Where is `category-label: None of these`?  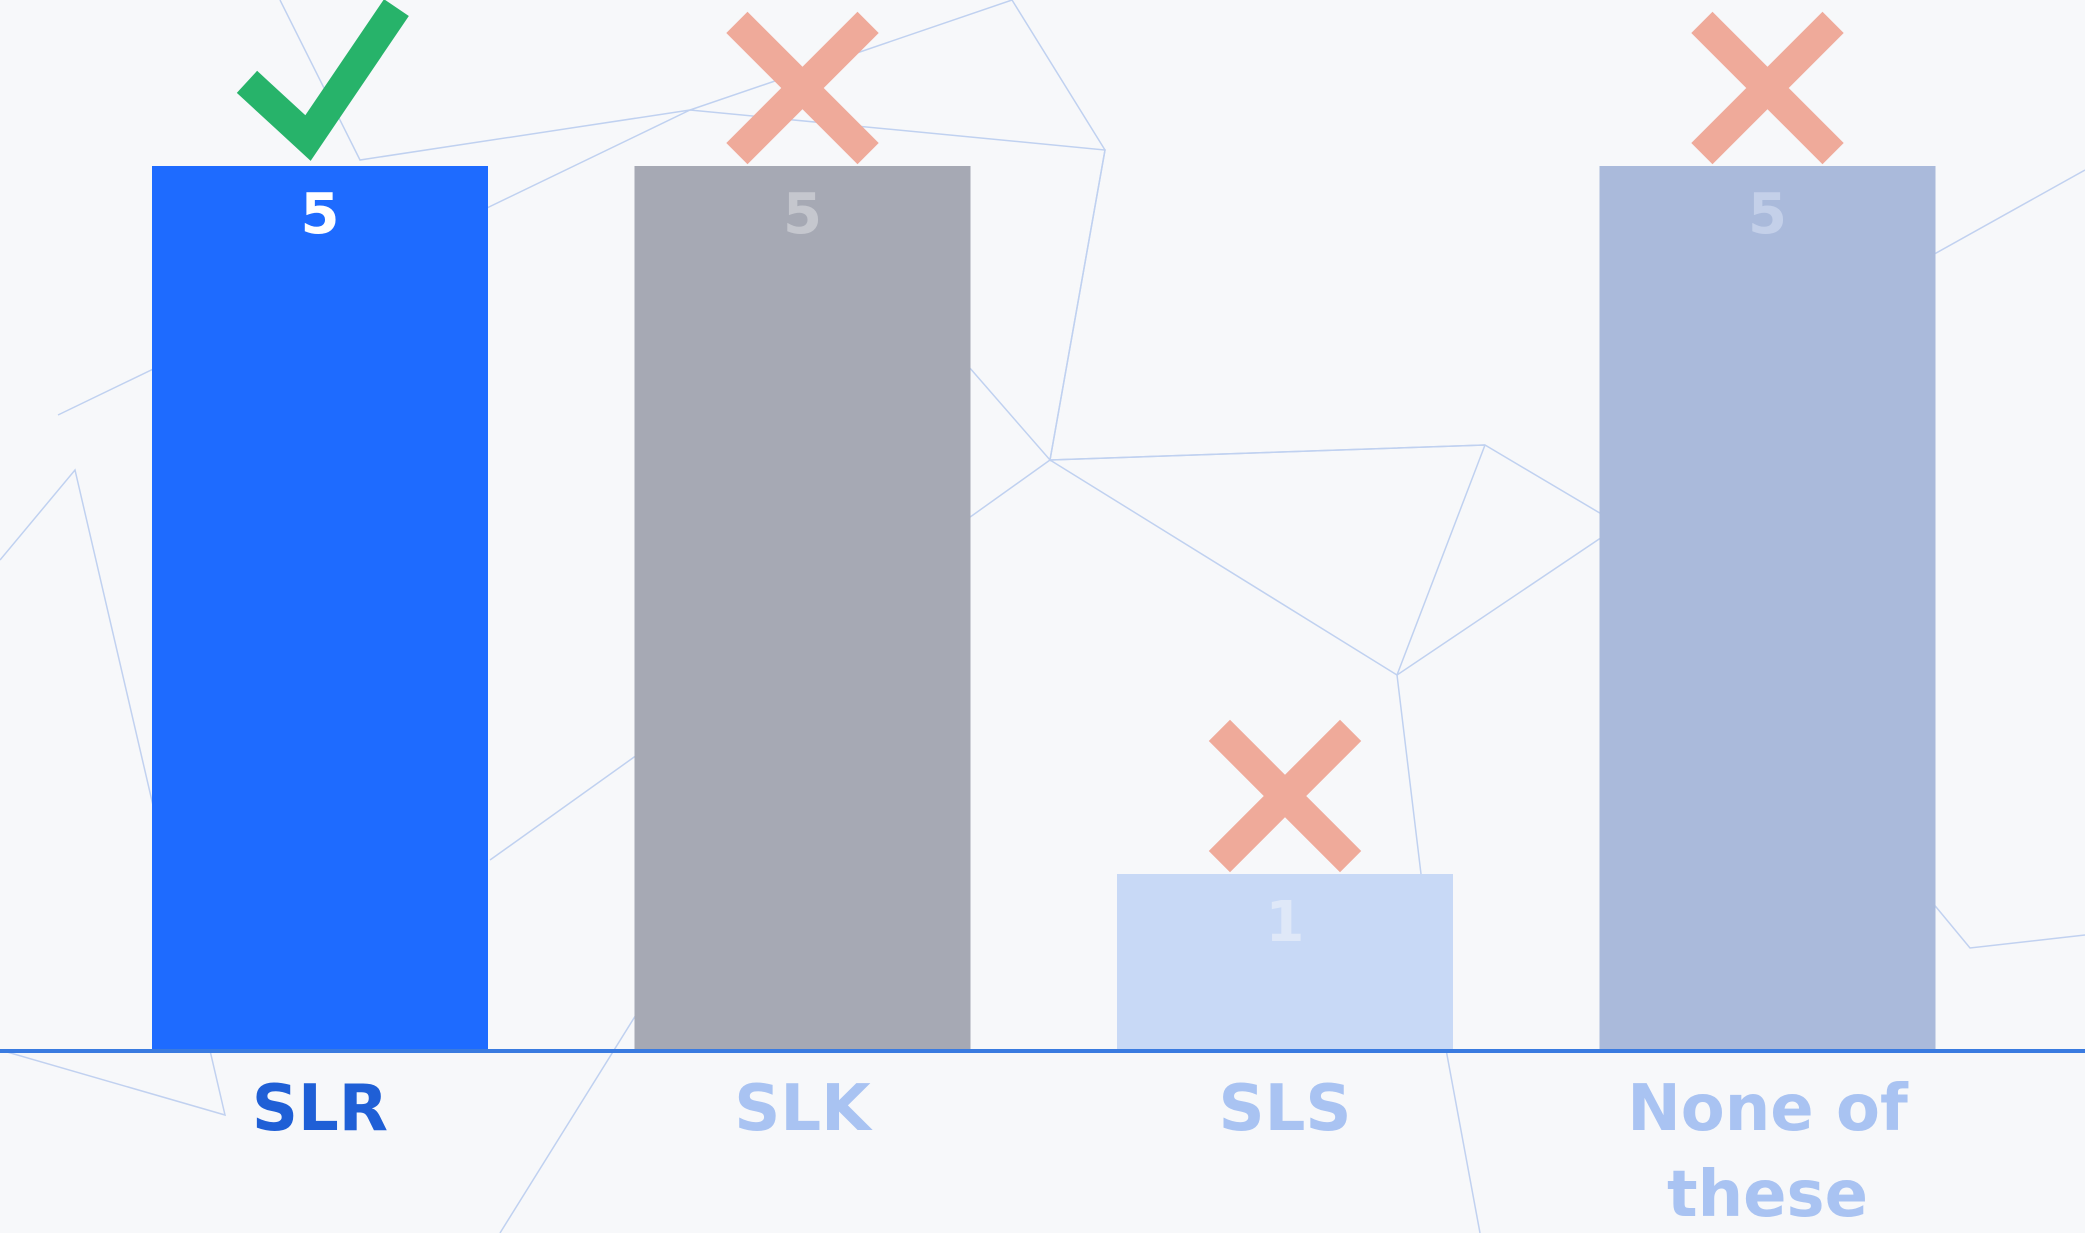 category-label: None of these is located at coordinates (1767, 1152).